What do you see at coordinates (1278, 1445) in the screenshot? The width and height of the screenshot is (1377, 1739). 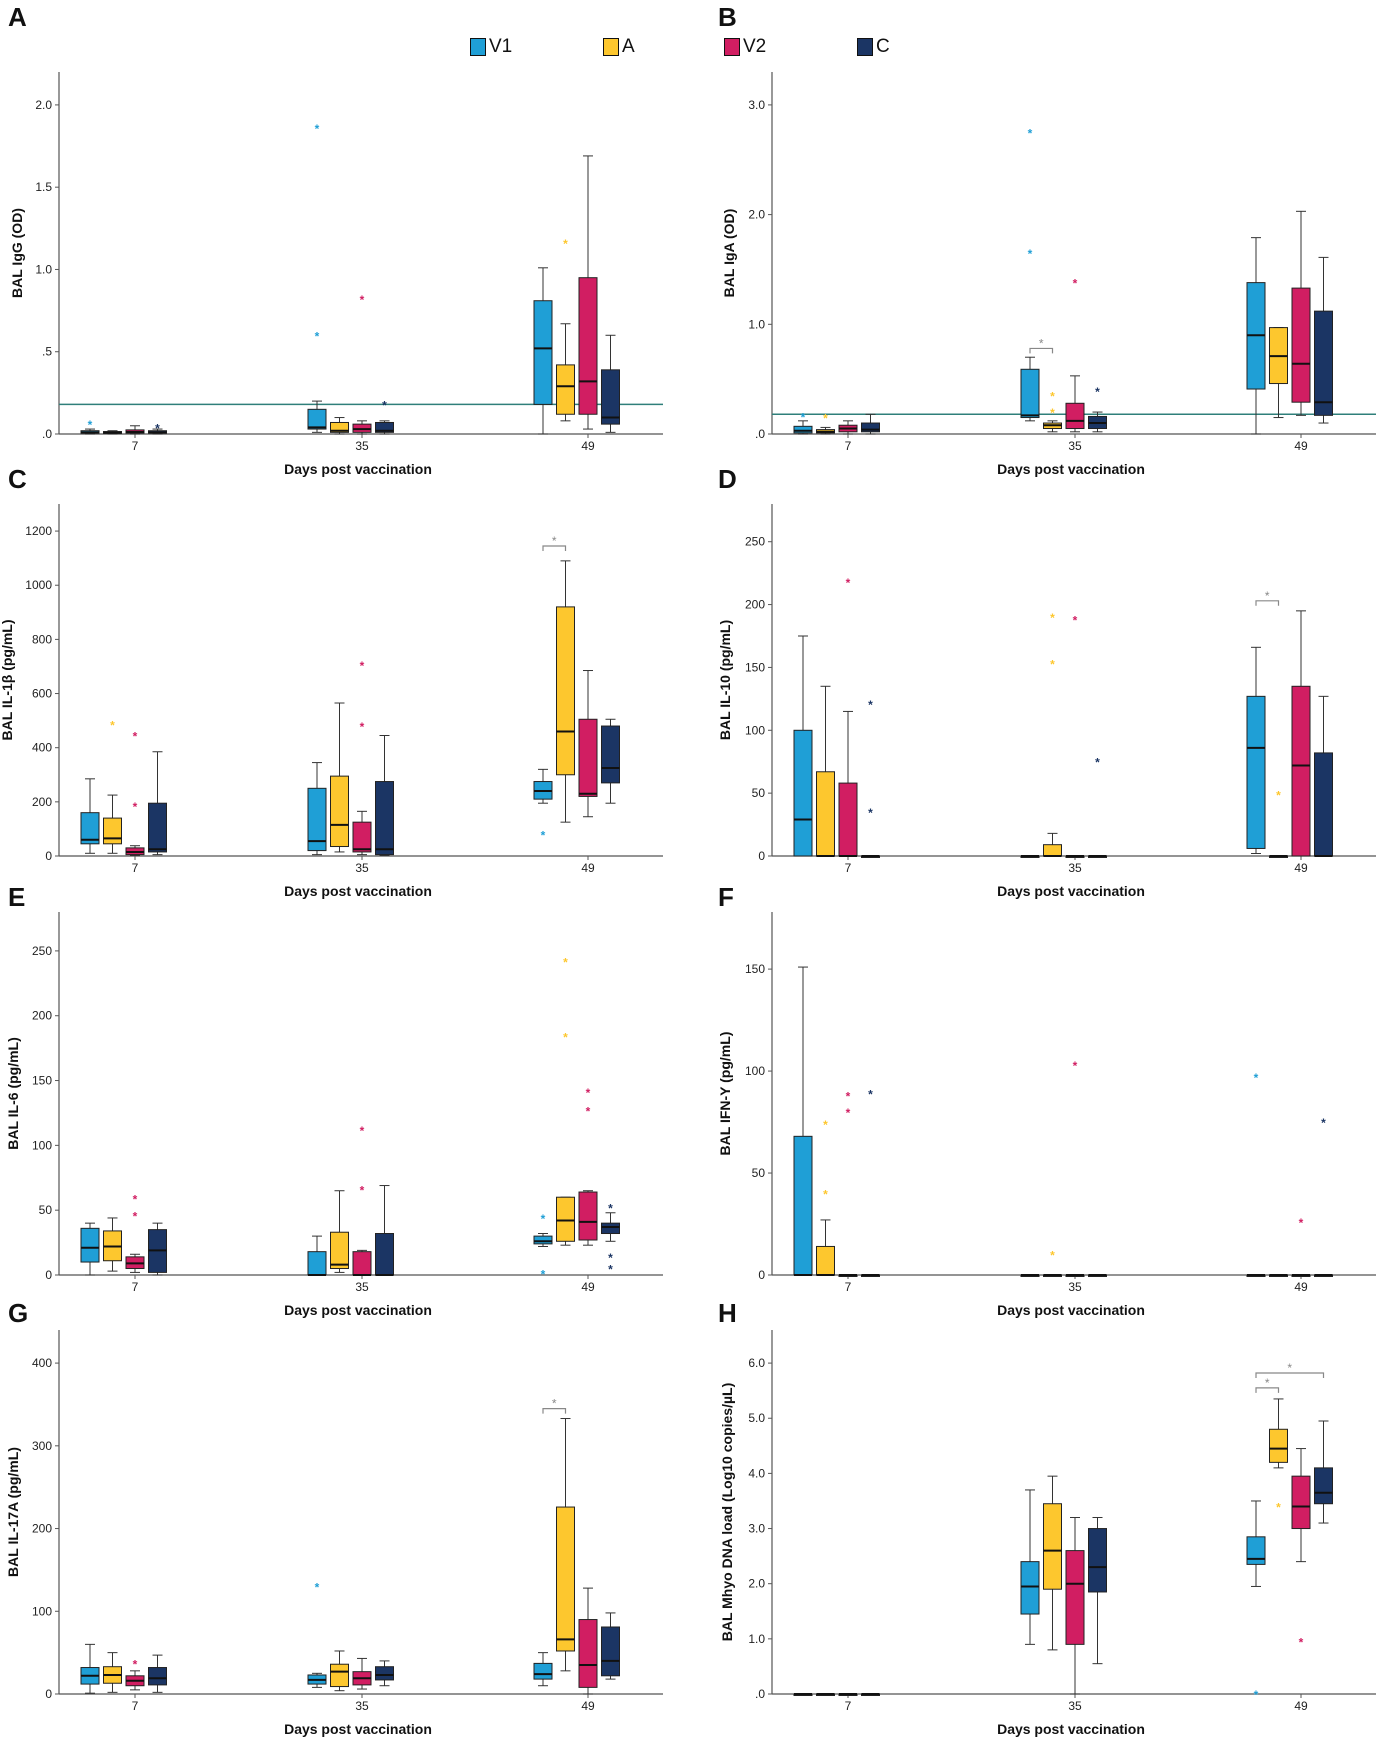 I see `box-h-d49-a-iqr` at bounding box center [1278, 1445].